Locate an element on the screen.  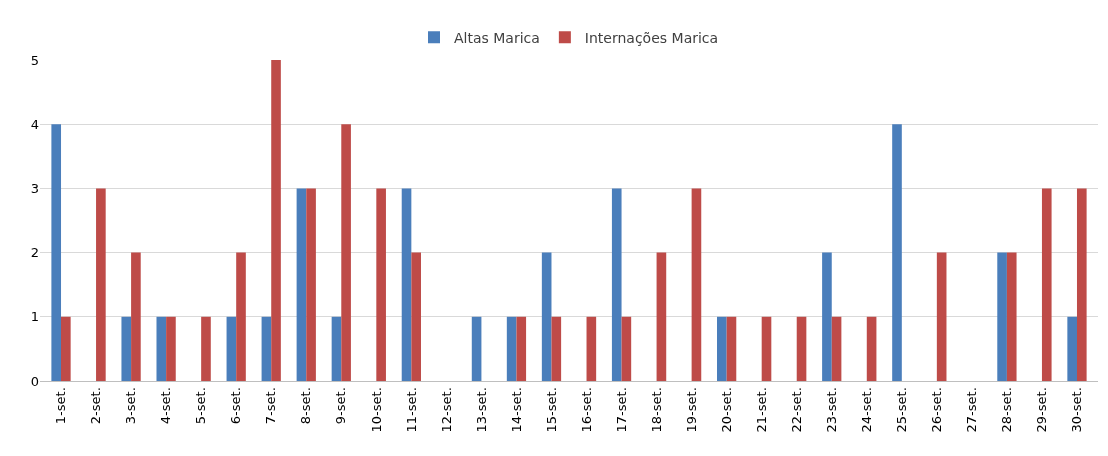
x-tick-label: 2-set. is located at coordinates (96, 406).